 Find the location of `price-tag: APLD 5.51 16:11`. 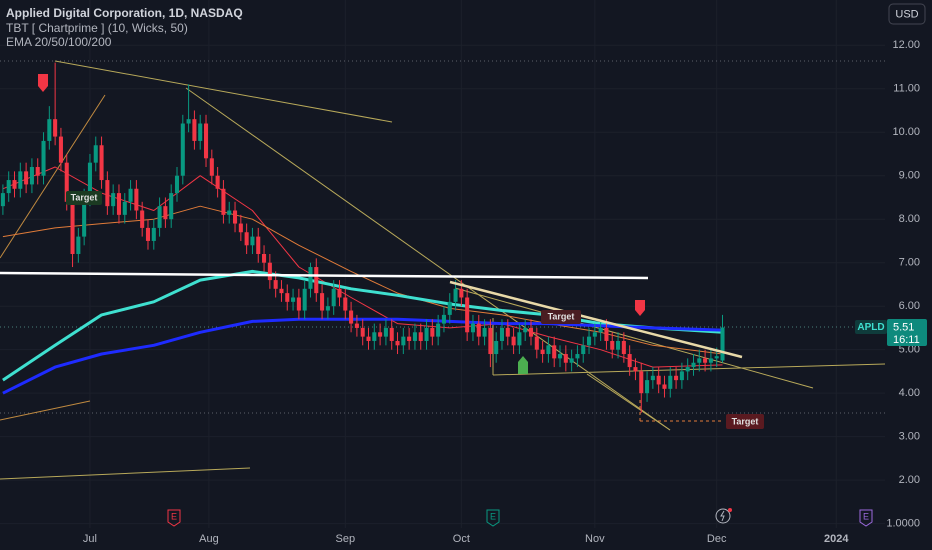

price-tag: APLD 5.51 16:11 is located at coordinates (891, 332).